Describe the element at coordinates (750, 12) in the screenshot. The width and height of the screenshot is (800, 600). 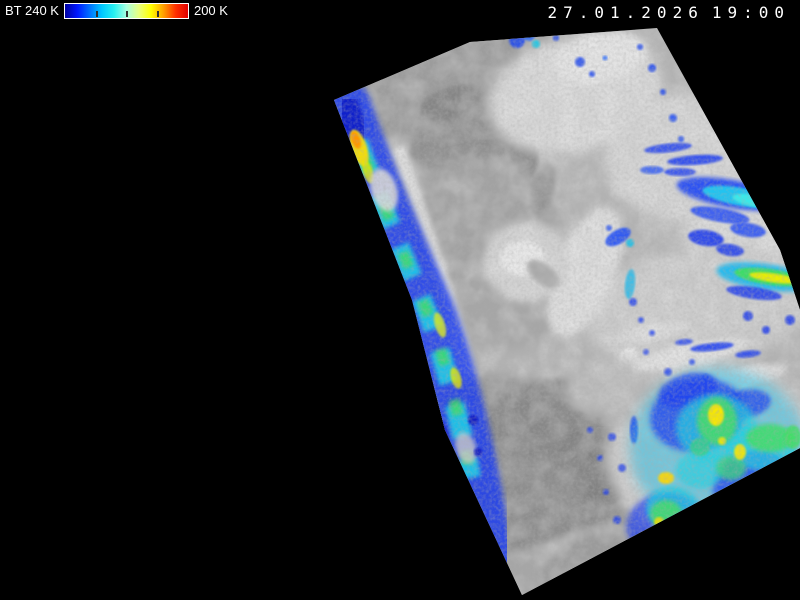
I see `timestamp-time: 19:00` at that location.